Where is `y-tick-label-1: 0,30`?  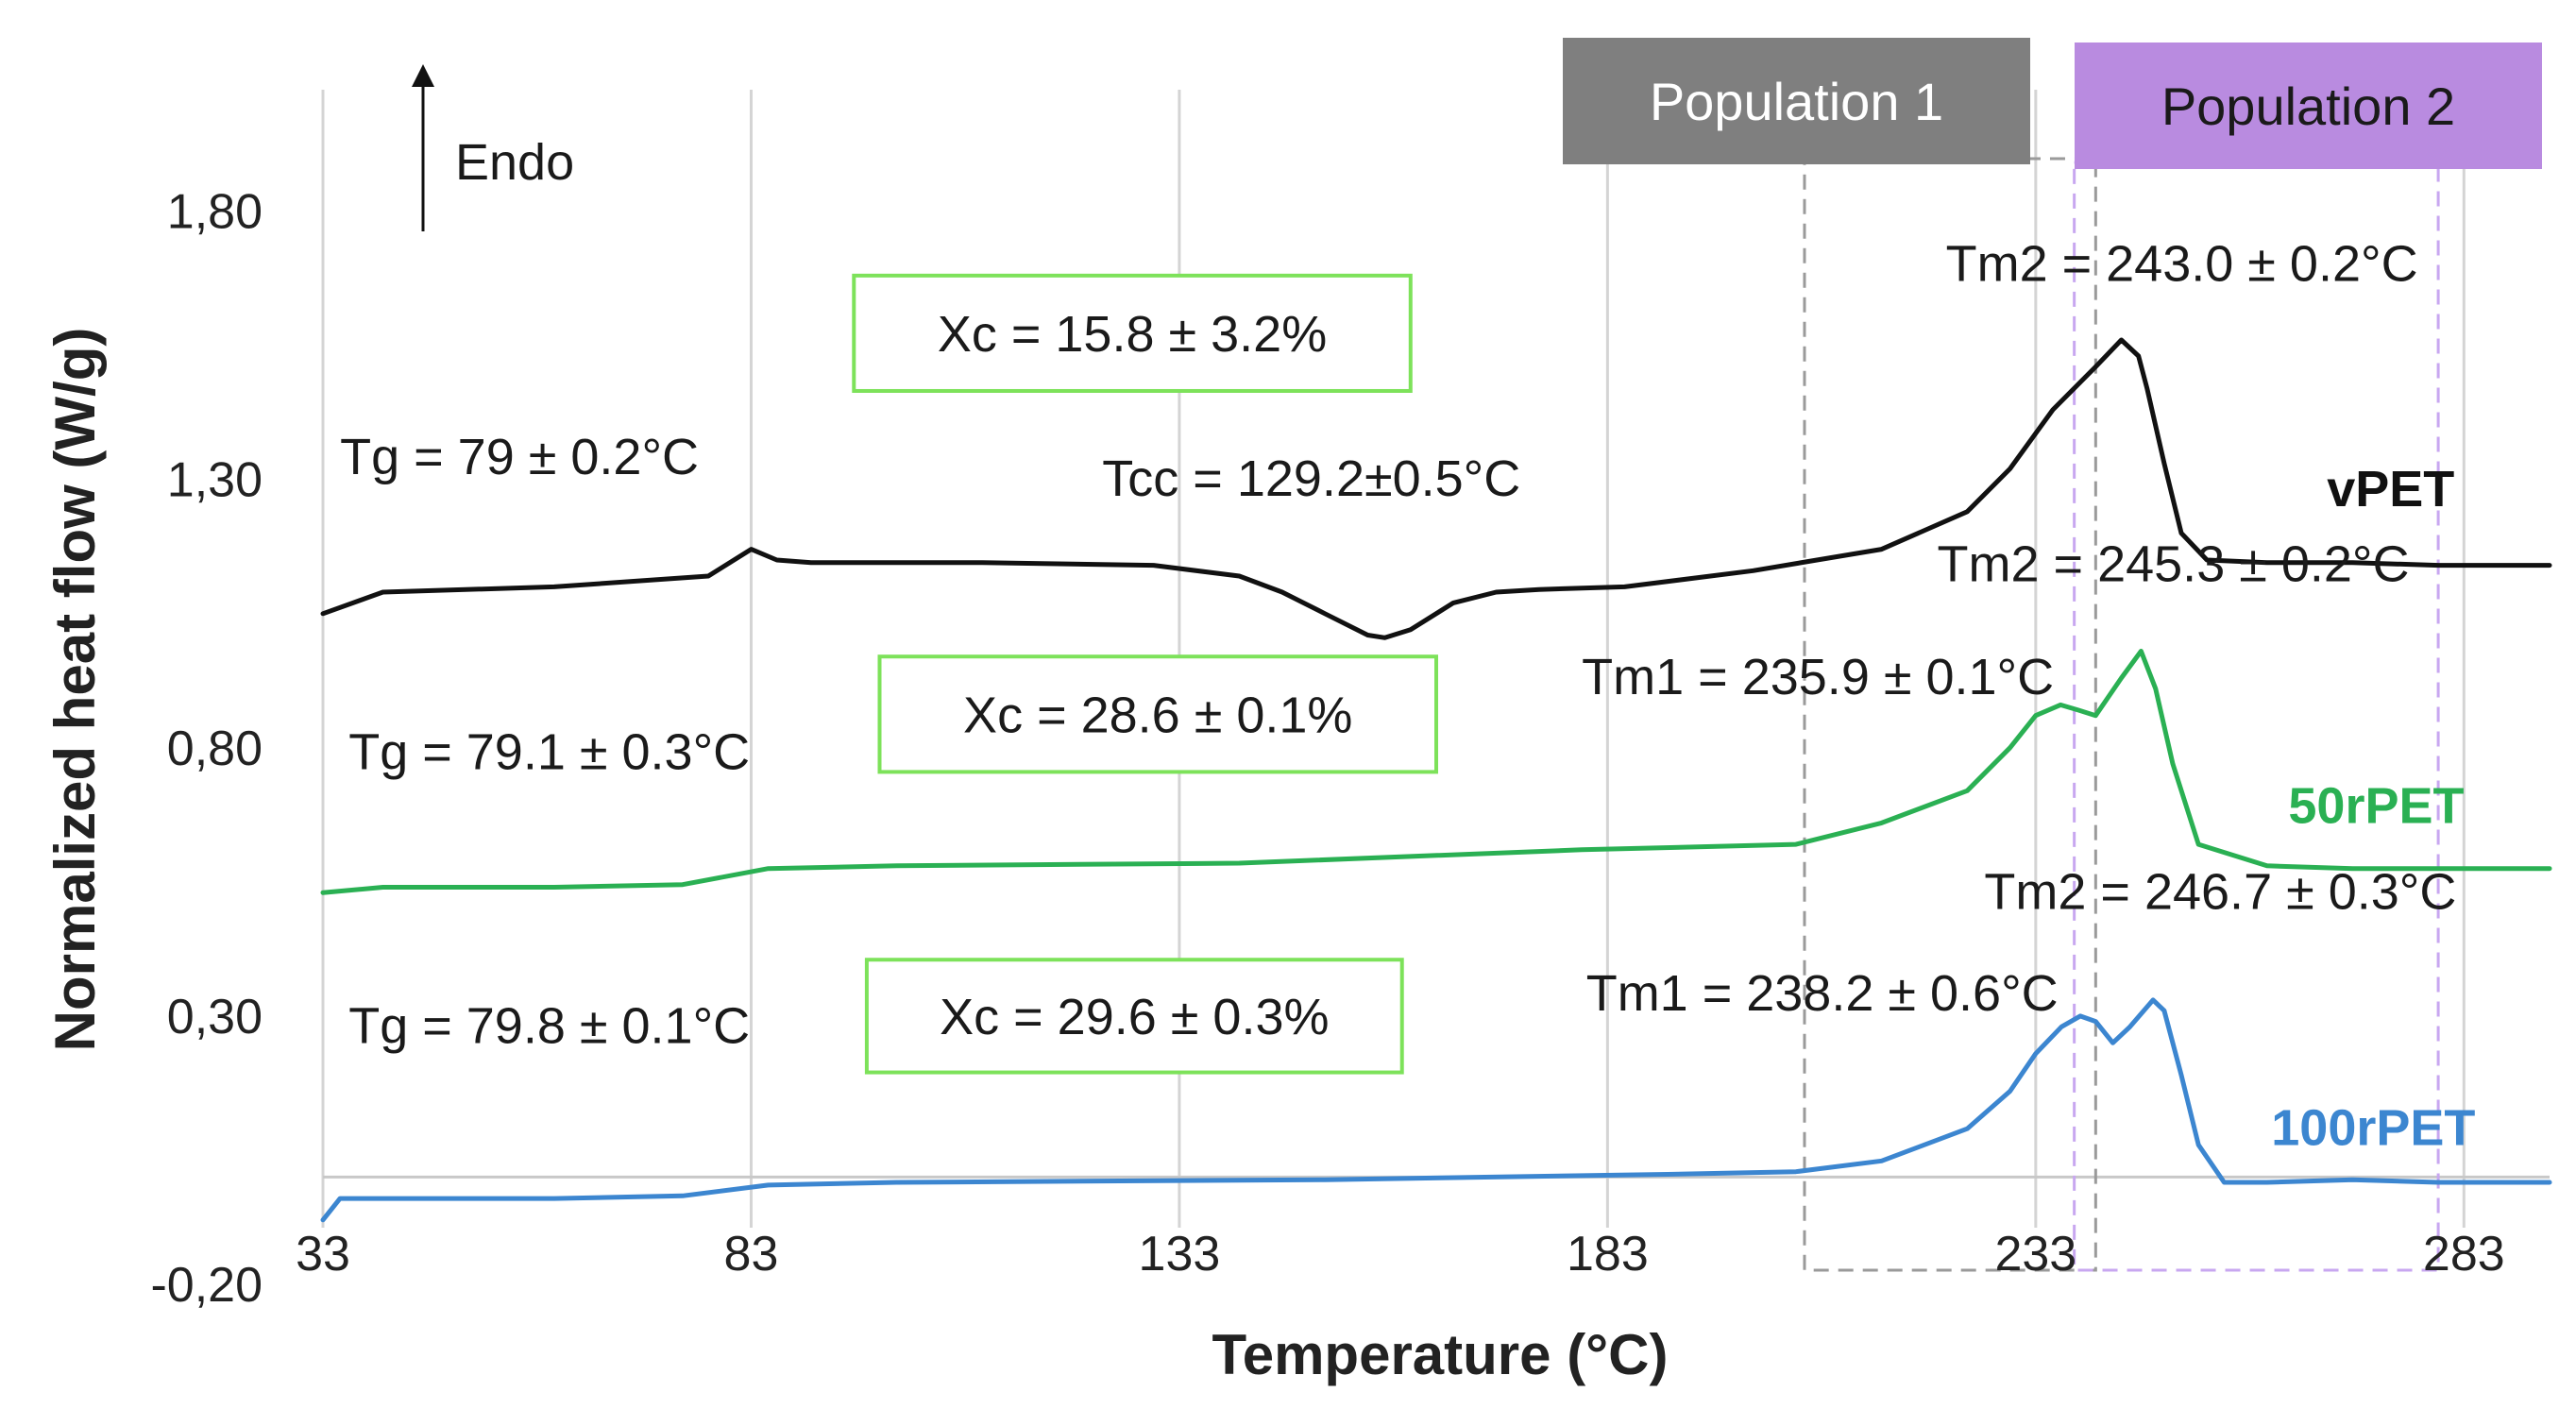 y-tick-label-1: 0,30 is located at coordinates (215, 1017).